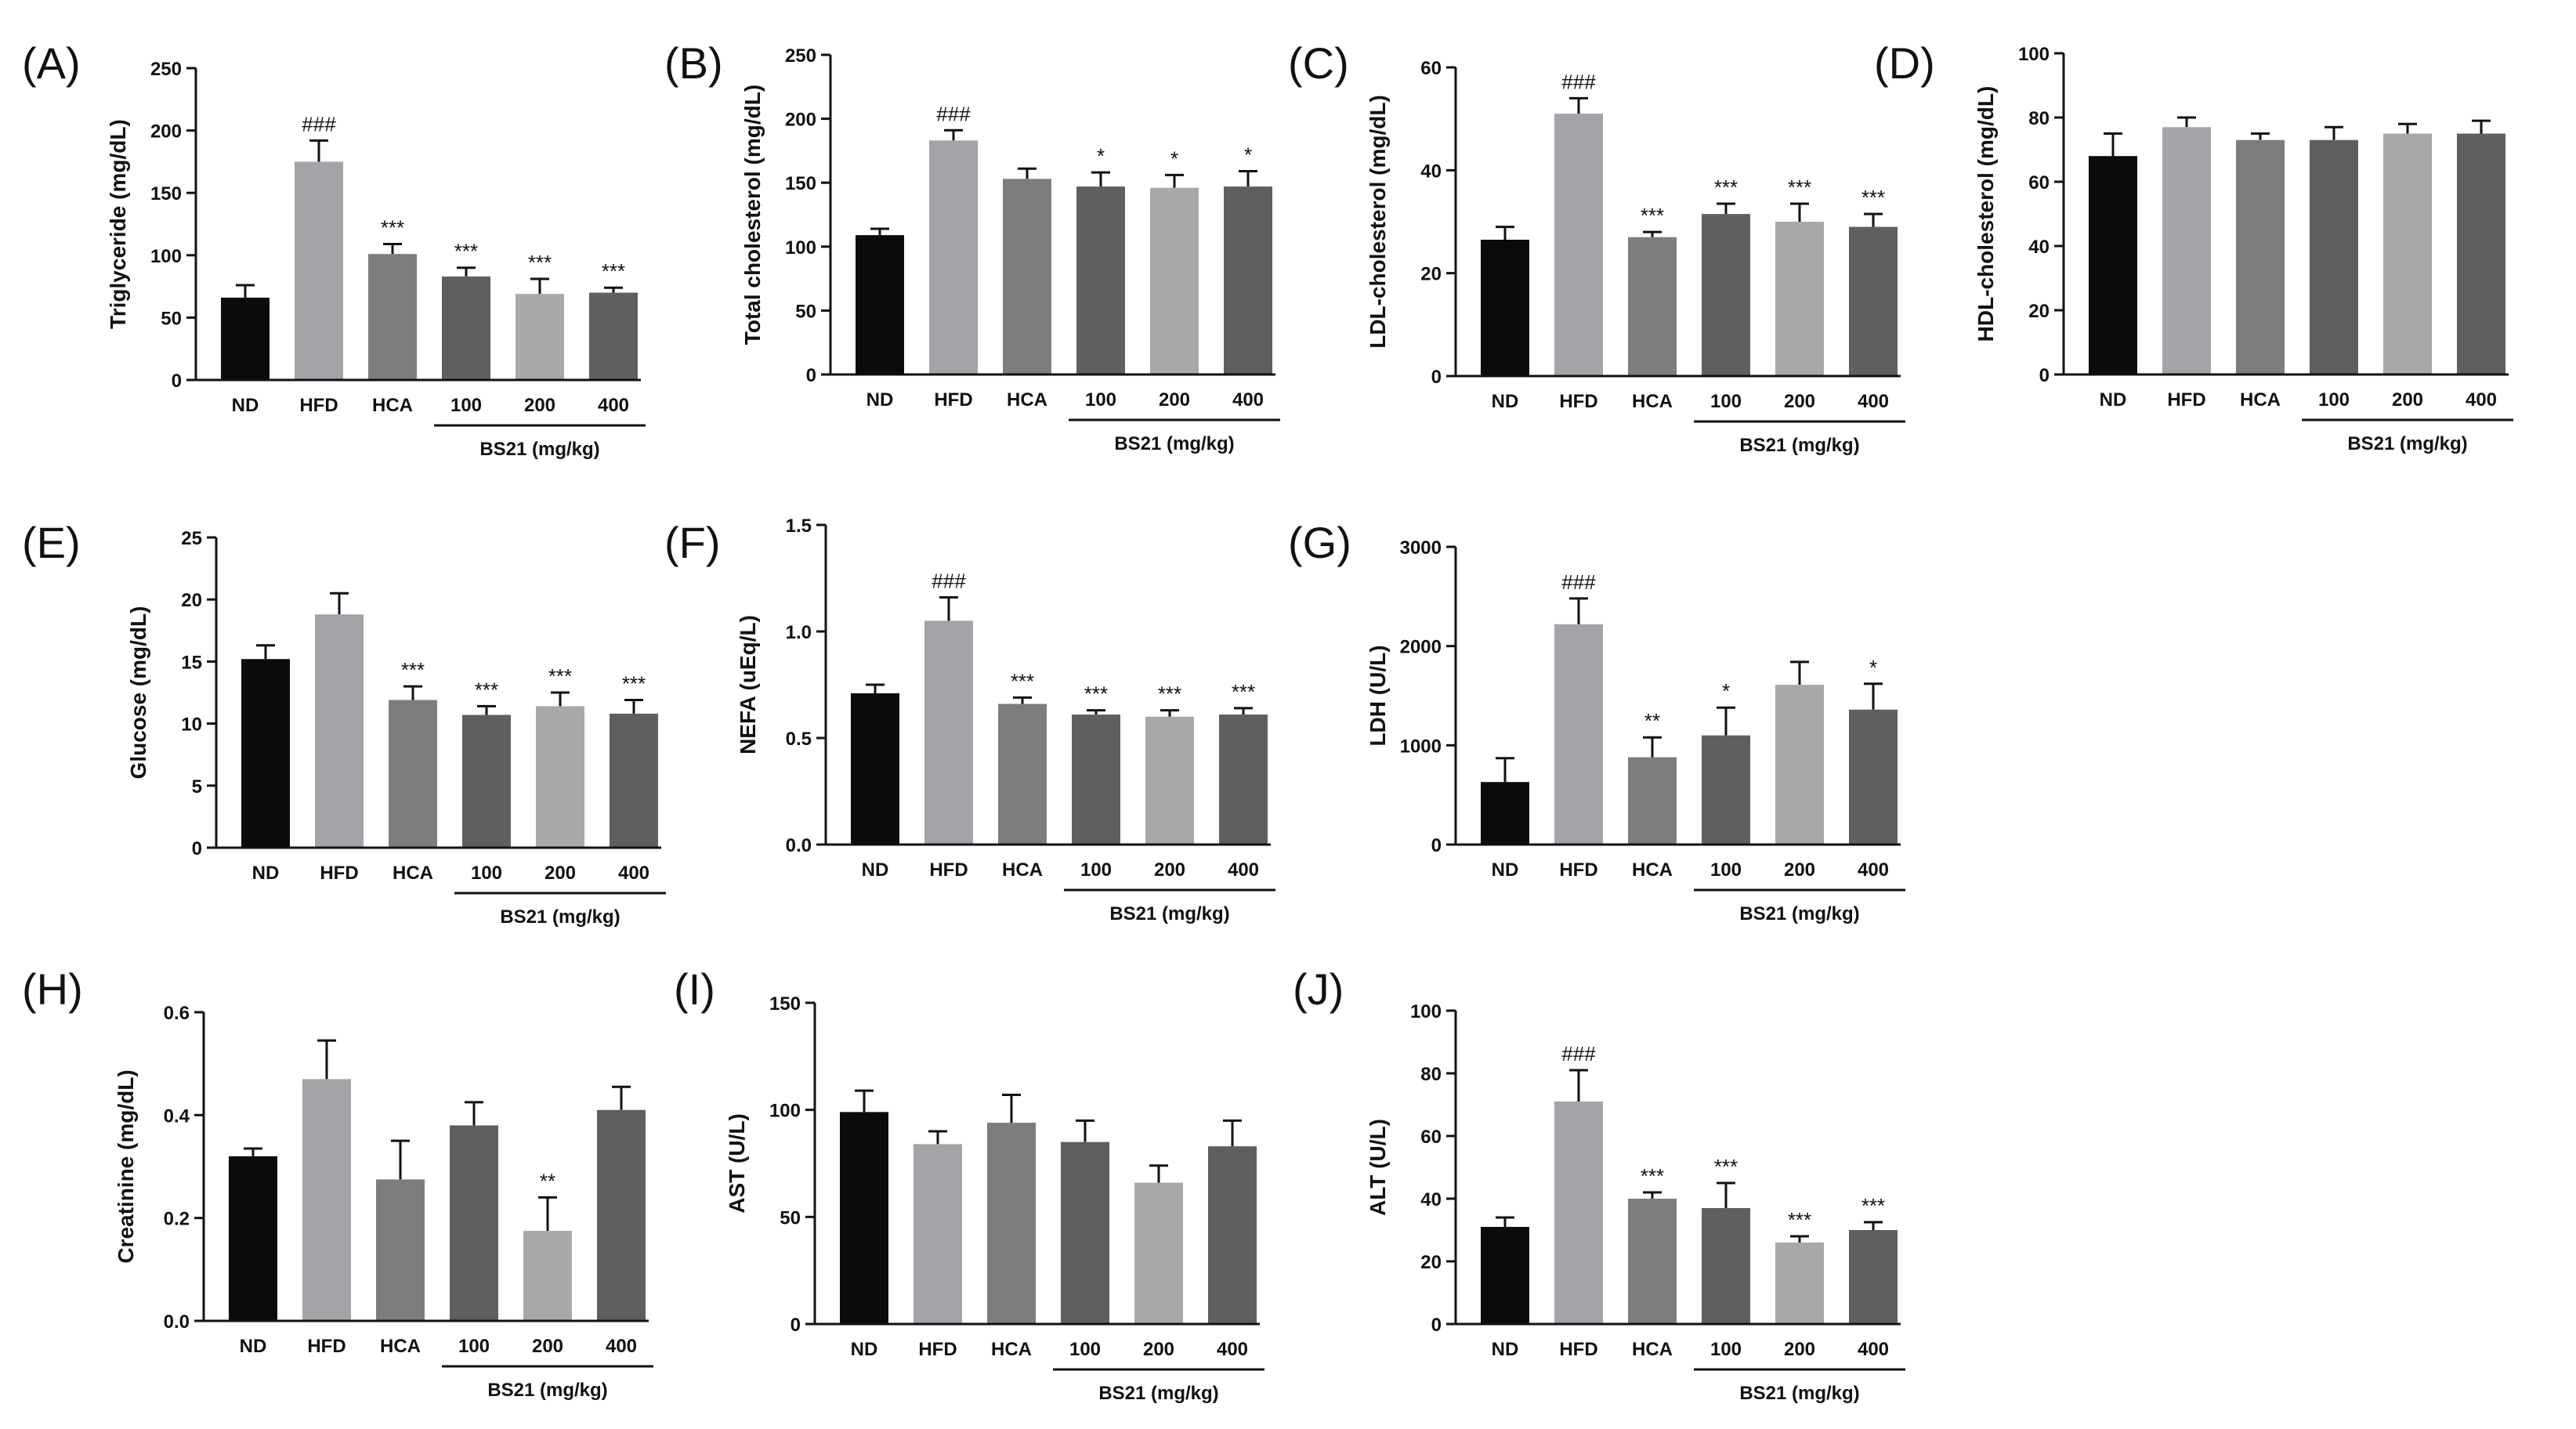 The width and height of the screenshot is (2576, 1429). What do you see at coordinates (748, 684) in the screenshot?
I see `y-axis-label: NEFA (uEq/L)` at bounding box center [748, 684].